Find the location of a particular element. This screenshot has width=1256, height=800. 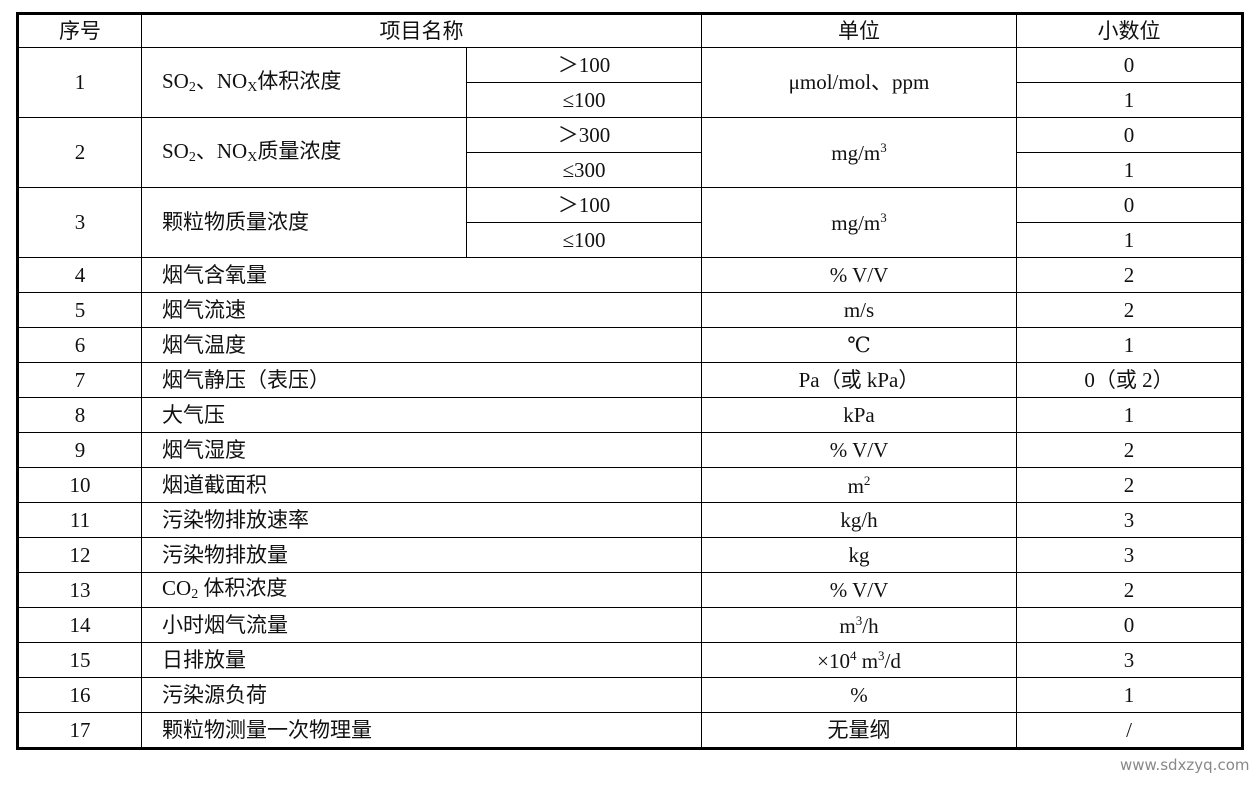

header-row: 序号 项目名称 单位 小数位 is located at coordinates (630, 30).